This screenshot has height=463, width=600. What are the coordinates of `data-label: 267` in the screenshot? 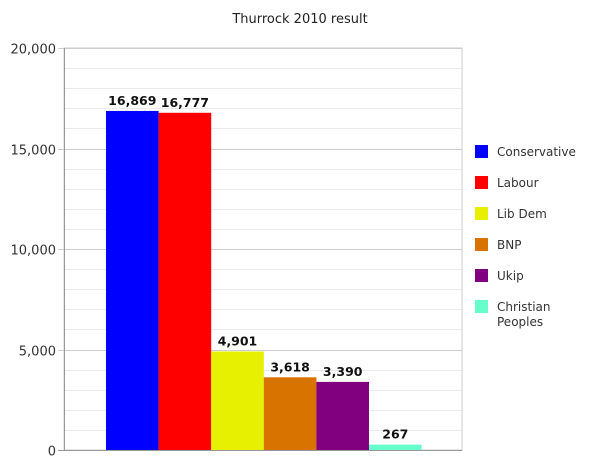 It's located at (395, 434).